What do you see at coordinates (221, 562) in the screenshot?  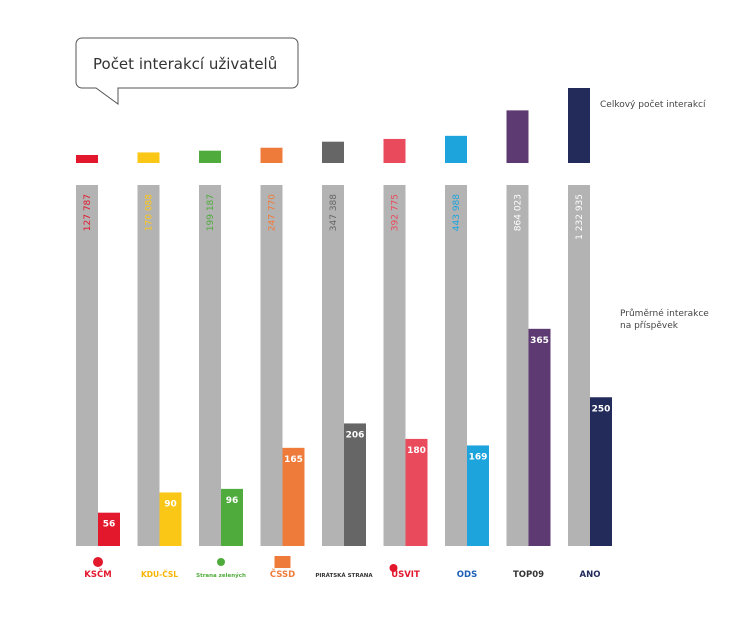 I see `clover-icon` at bounding box center [221, 562].